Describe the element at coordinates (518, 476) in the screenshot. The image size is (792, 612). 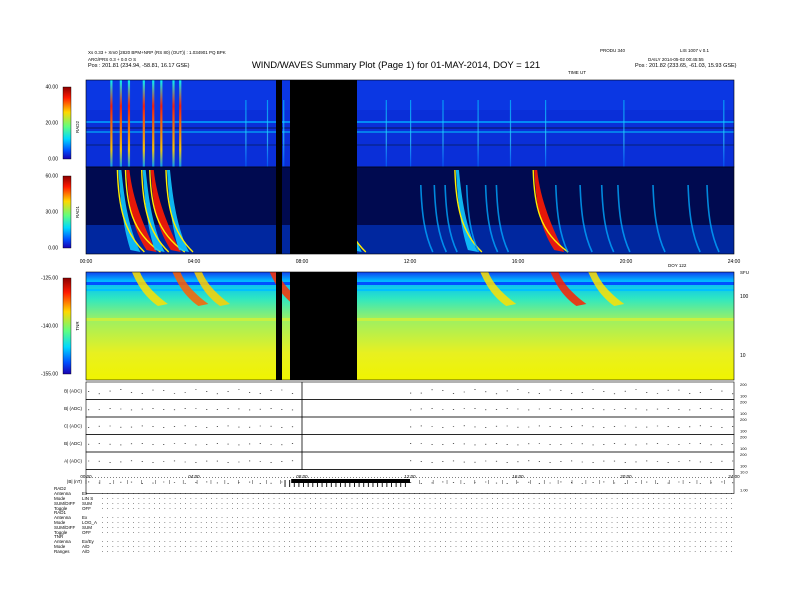
I see `xtick-label-lower: 16:00` at that location.